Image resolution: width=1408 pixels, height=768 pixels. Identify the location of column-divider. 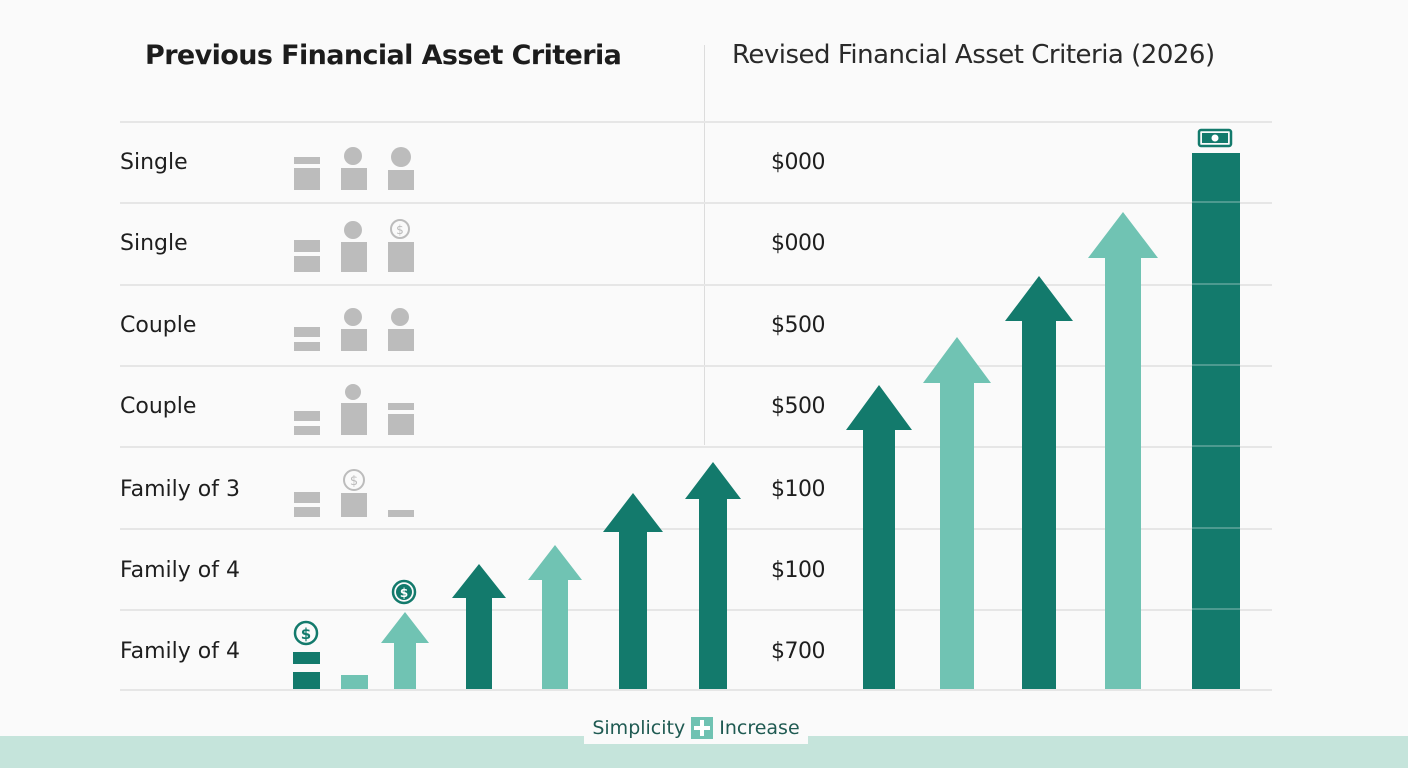
(704, 245).